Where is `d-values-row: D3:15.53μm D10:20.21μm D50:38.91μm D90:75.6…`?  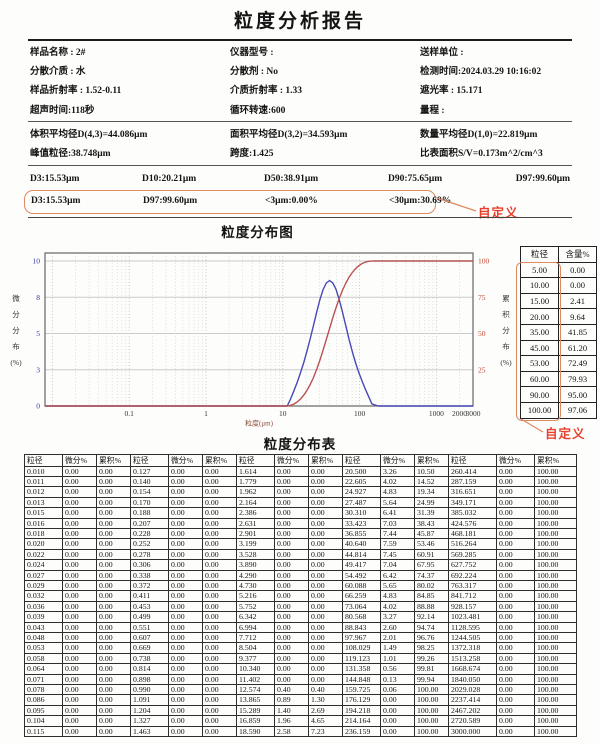 d-values-row: D3:15.53μm D10:20.21μm D50:38.91μm D90:75.6… is located at coordinates (300, 179).